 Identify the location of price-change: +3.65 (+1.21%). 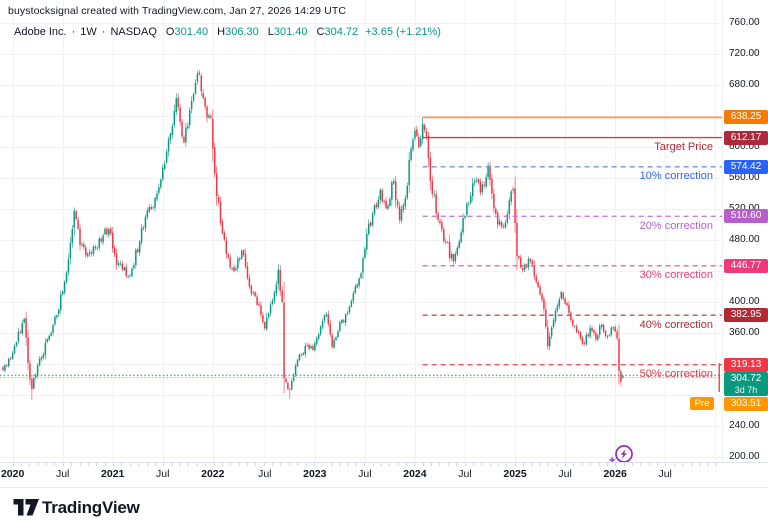
(403, 32).